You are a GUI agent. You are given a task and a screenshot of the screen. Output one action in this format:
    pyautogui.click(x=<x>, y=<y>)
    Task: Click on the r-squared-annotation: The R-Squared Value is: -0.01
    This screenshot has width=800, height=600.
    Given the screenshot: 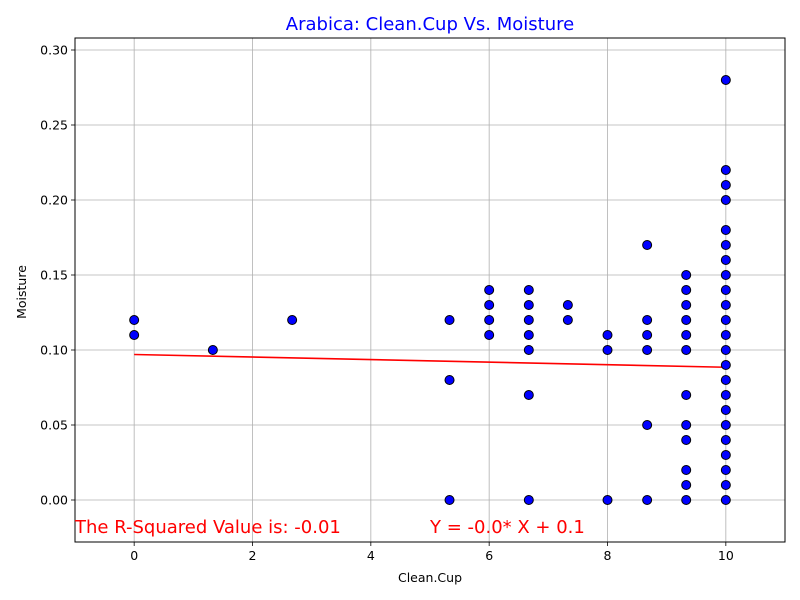 What is the action you would take?
    pyautogui.click(x=207, y=527)
    